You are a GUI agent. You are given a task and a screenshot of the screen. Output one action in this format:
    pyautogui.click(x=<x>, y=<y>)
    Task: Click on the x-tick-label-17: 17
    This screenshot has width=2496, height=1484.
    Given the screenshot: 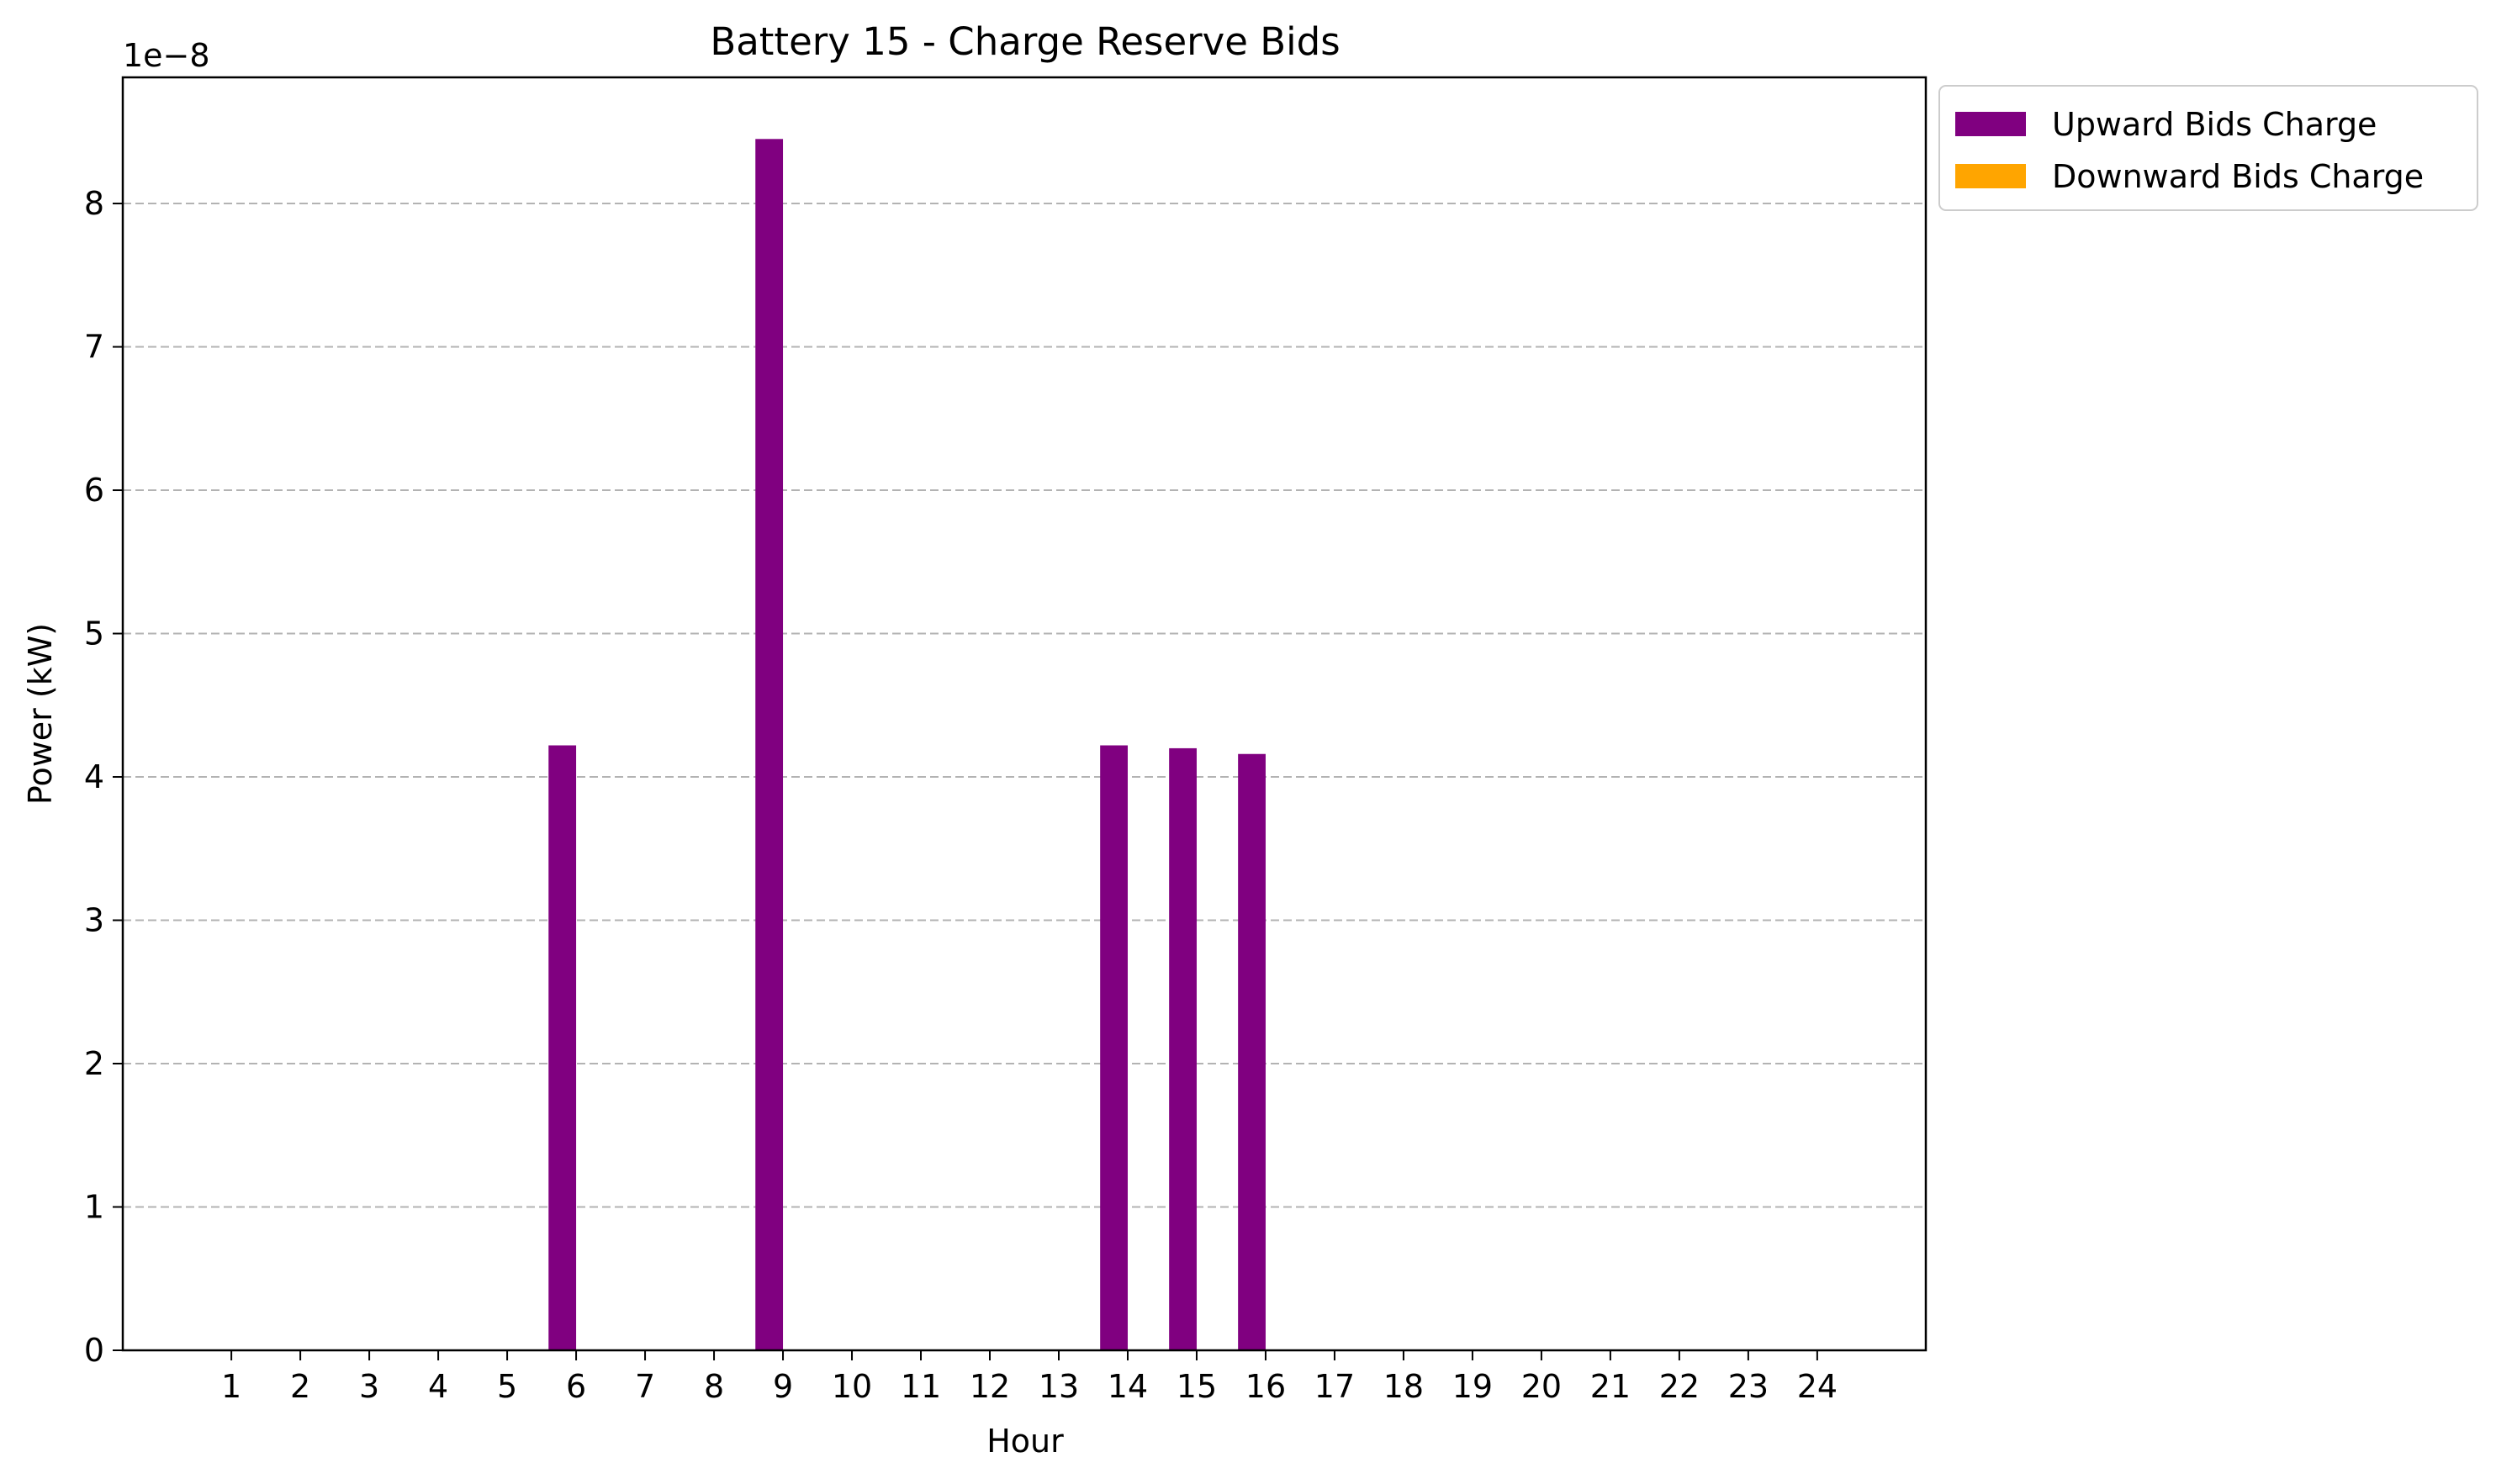 What is the action you would take?
    pyautogui.click(x=1334, y=1386)
    